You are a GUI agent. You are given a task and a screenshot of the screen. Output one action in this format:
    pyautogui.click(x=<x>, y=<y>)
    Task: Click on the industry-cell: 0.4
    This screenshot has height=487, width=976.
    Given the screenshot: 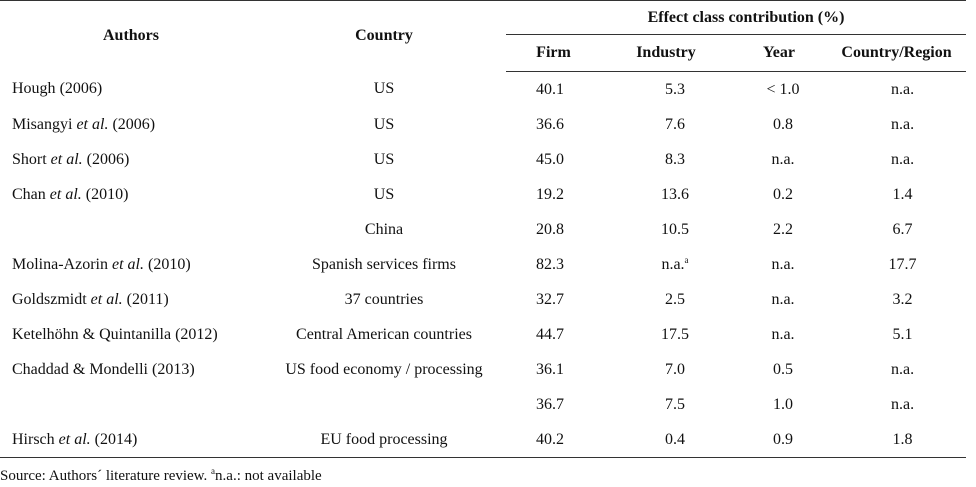 What is the action you would take?
    pyautogui.click(x=666, y=440)
    